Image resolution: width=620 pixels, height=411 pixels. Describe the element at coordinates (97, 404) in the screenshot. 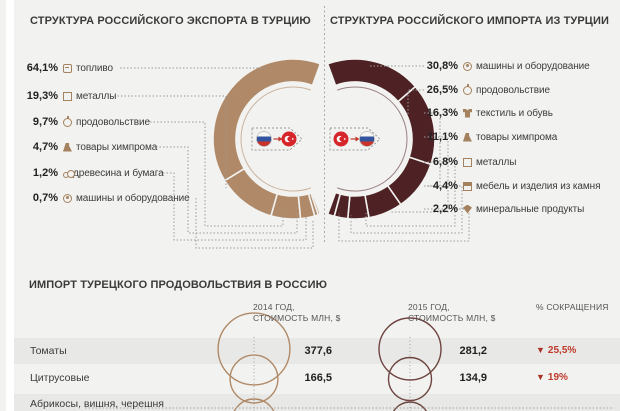

I see `table-row-label: Абрикосы, вишня, черешня` at that location.